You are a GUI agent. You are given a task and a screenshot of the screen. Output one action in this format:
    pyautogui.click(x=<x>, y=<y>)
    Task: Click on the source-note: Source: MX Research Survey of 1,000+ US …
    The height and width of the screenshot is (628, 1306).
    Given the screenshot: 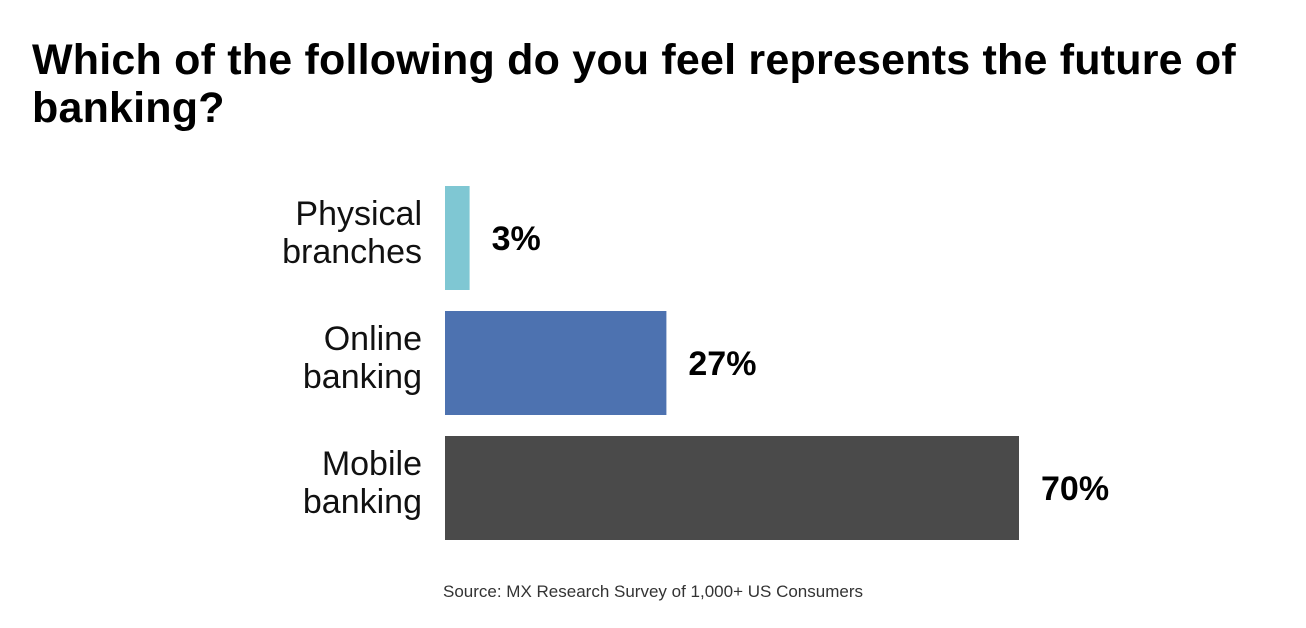 What is the action you would take?
    pyautogui.click(x=653, y=591)
    